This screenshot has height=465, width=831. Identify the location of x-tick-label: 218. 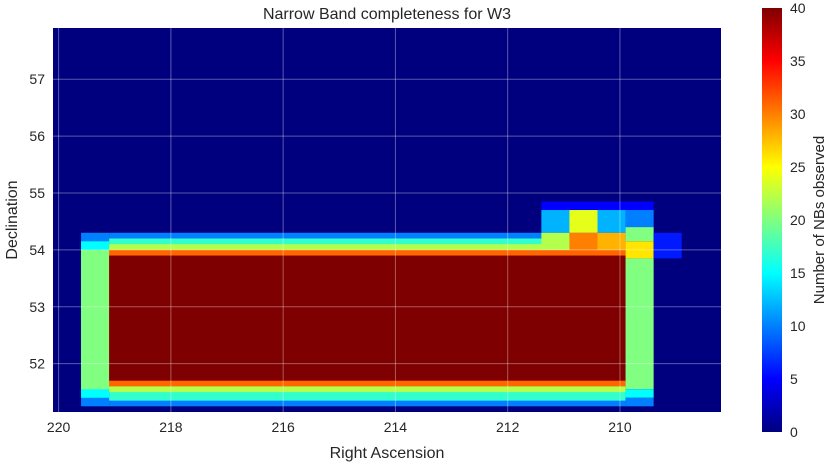
(171, 427).